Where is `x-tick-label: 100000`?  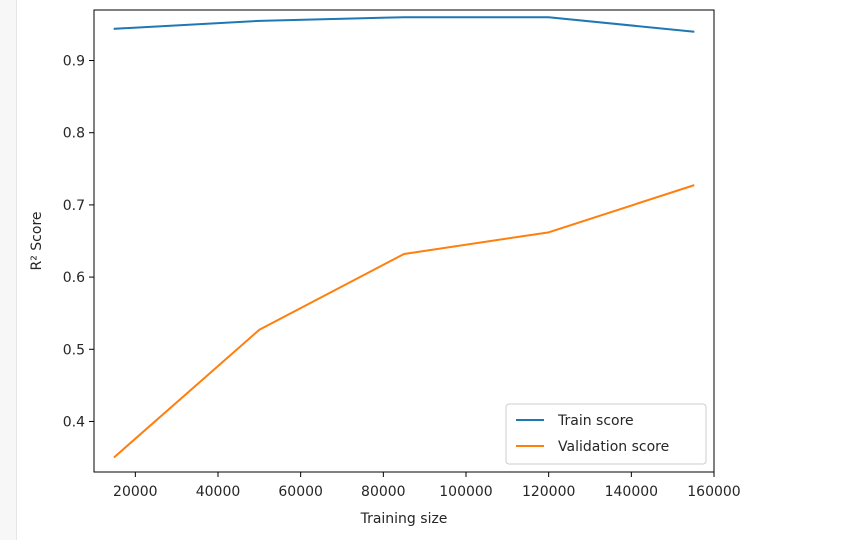 x-tick-label: 100000 is located at coordinates (465, 492).